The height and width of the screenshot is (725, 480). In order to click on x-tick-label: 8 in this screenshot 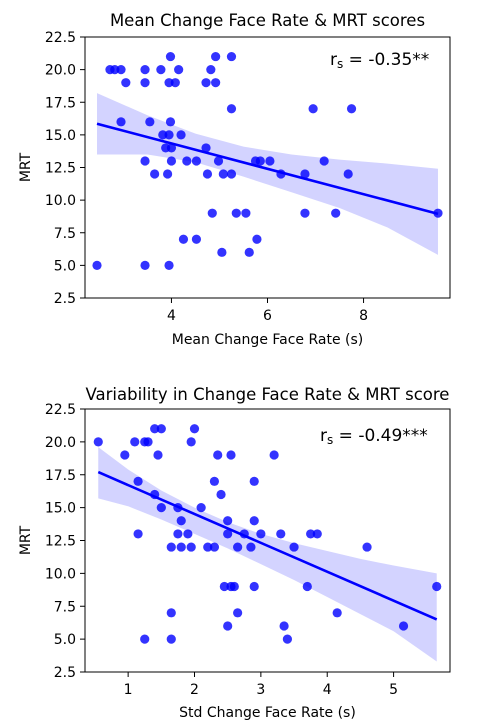, I will do `click(363, 316)`.